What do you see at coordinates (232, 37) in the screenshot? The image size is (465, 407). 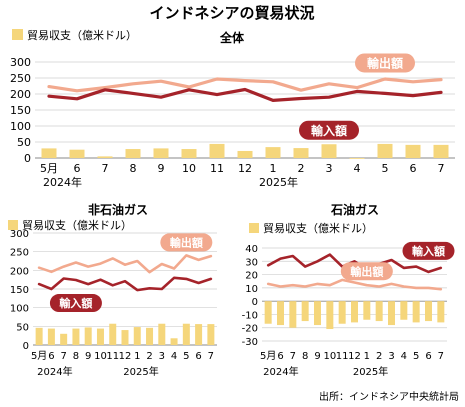 I see `overall-chart-title: 全体` at bounding box center [232, 37].